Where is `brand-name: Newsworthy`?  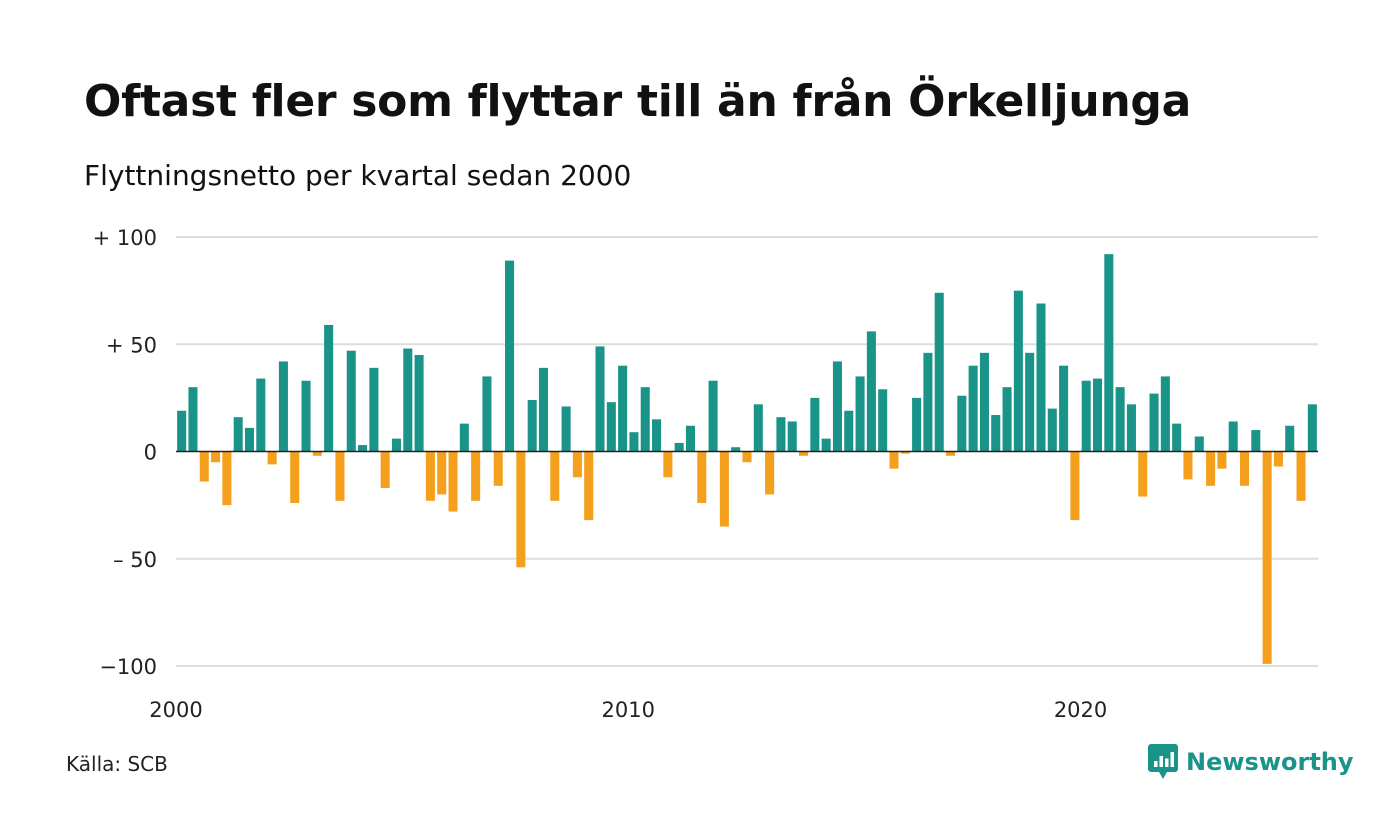 brand-name: Newsworthy is located at coordinates (1270, 762).